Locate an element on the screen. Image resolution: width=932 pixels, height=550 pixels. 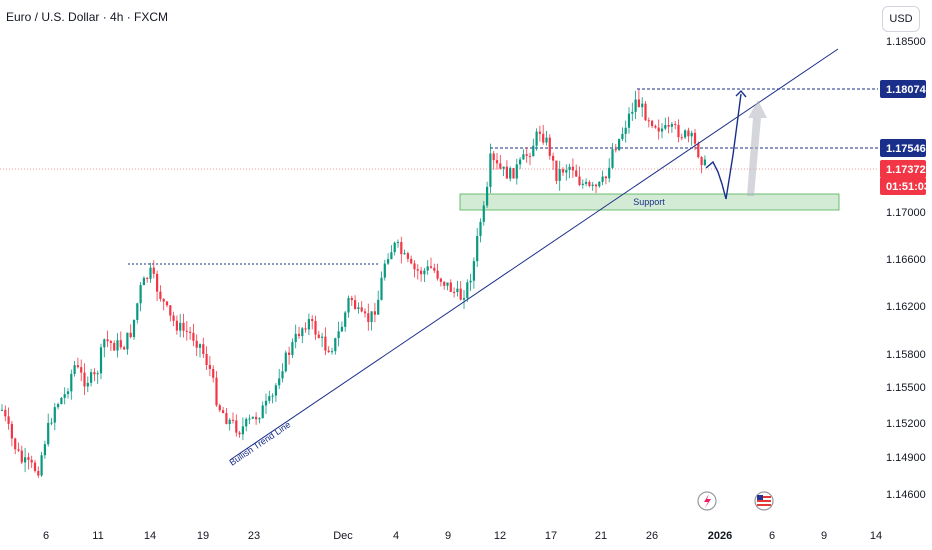
time-tick: 9 is located at coordinates (824, 536).